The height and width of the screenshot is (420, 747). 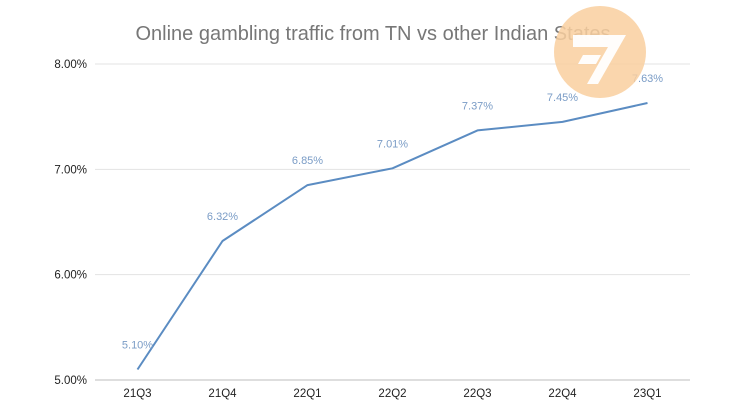 What do you see at coordinates (562, 98) in the screenshot?
I see `data-label: 7.45%` at bounding box center [562, 98].